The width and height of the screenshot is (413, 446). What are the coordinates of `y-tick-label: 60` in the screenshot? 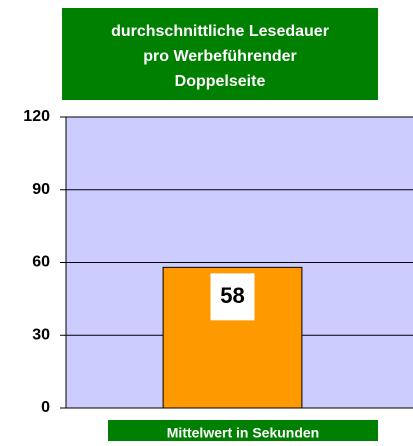 It's located at (41, 262).